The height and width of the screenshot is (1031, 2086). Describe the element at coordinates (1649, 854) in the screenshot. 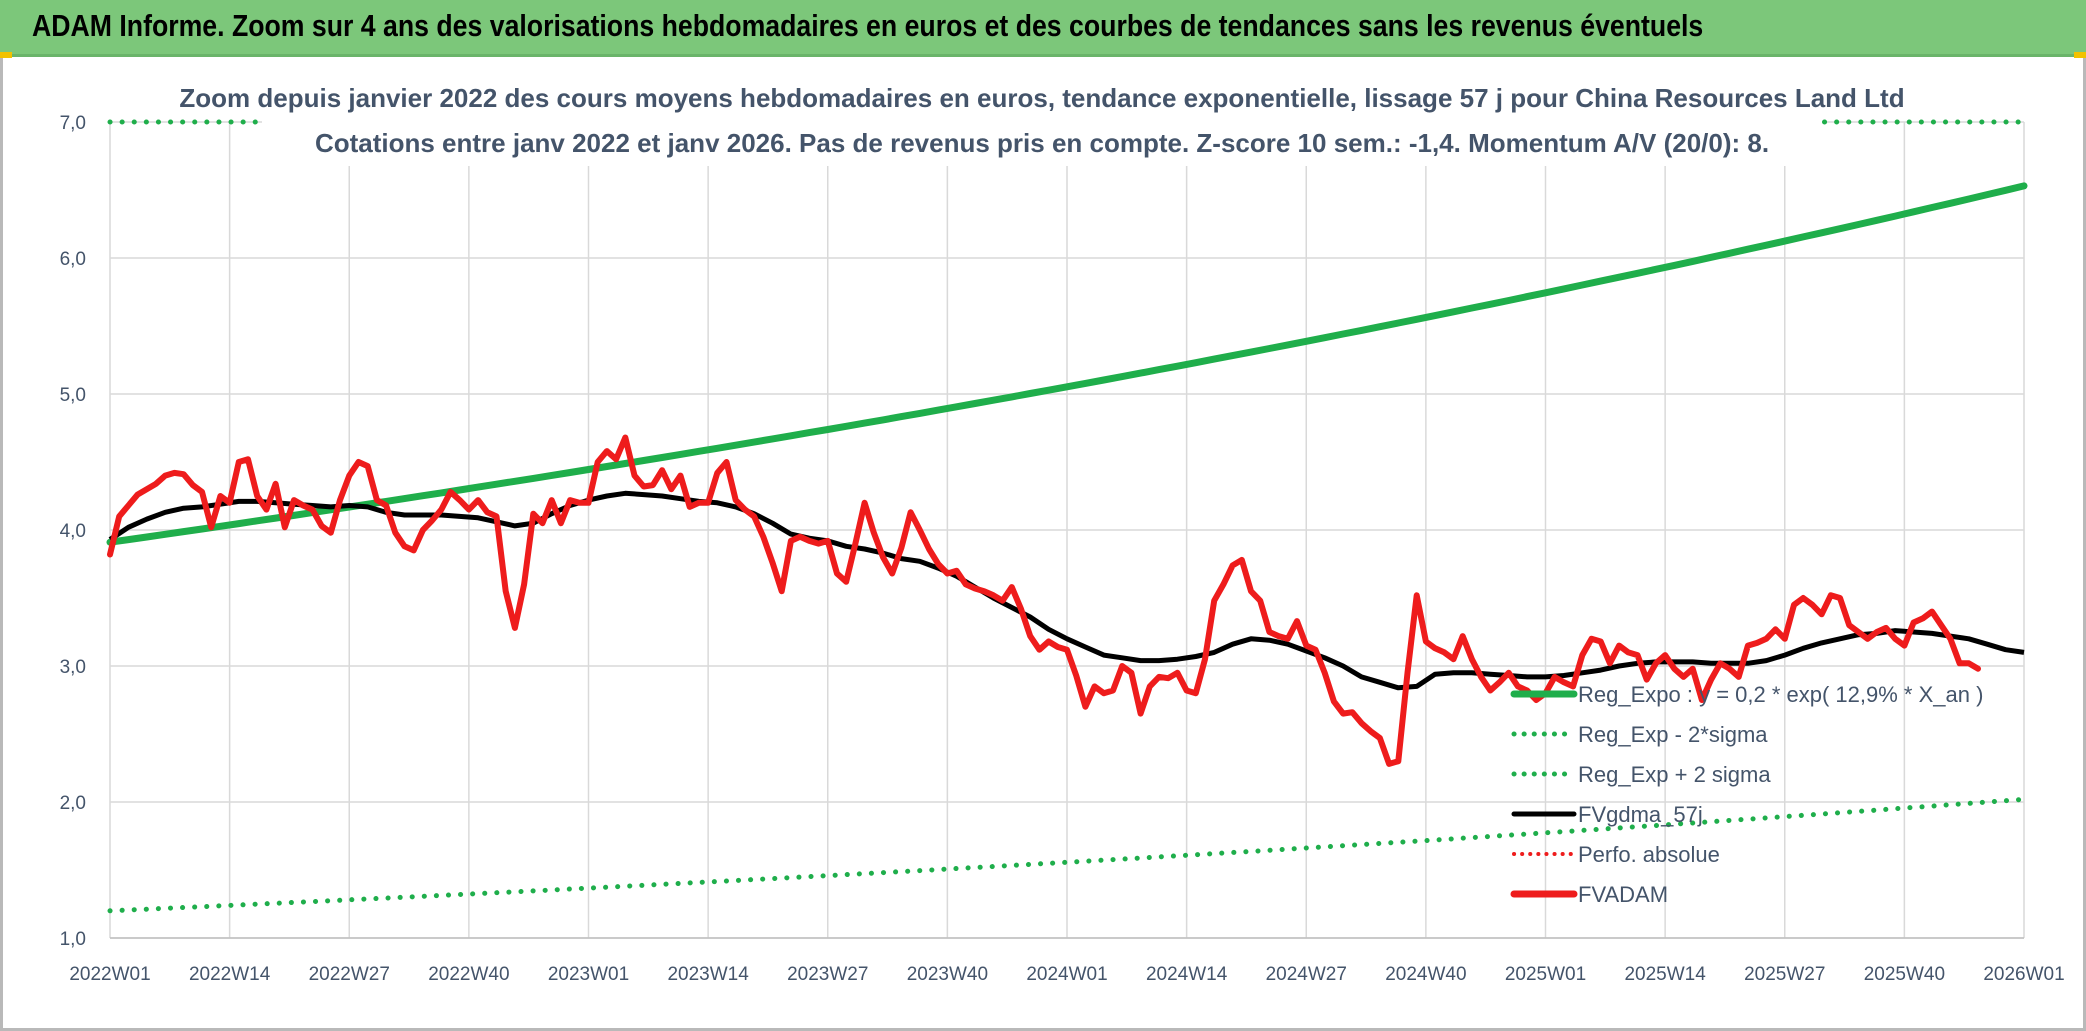

I see `legend-label: Perfo. absolue` at that location.